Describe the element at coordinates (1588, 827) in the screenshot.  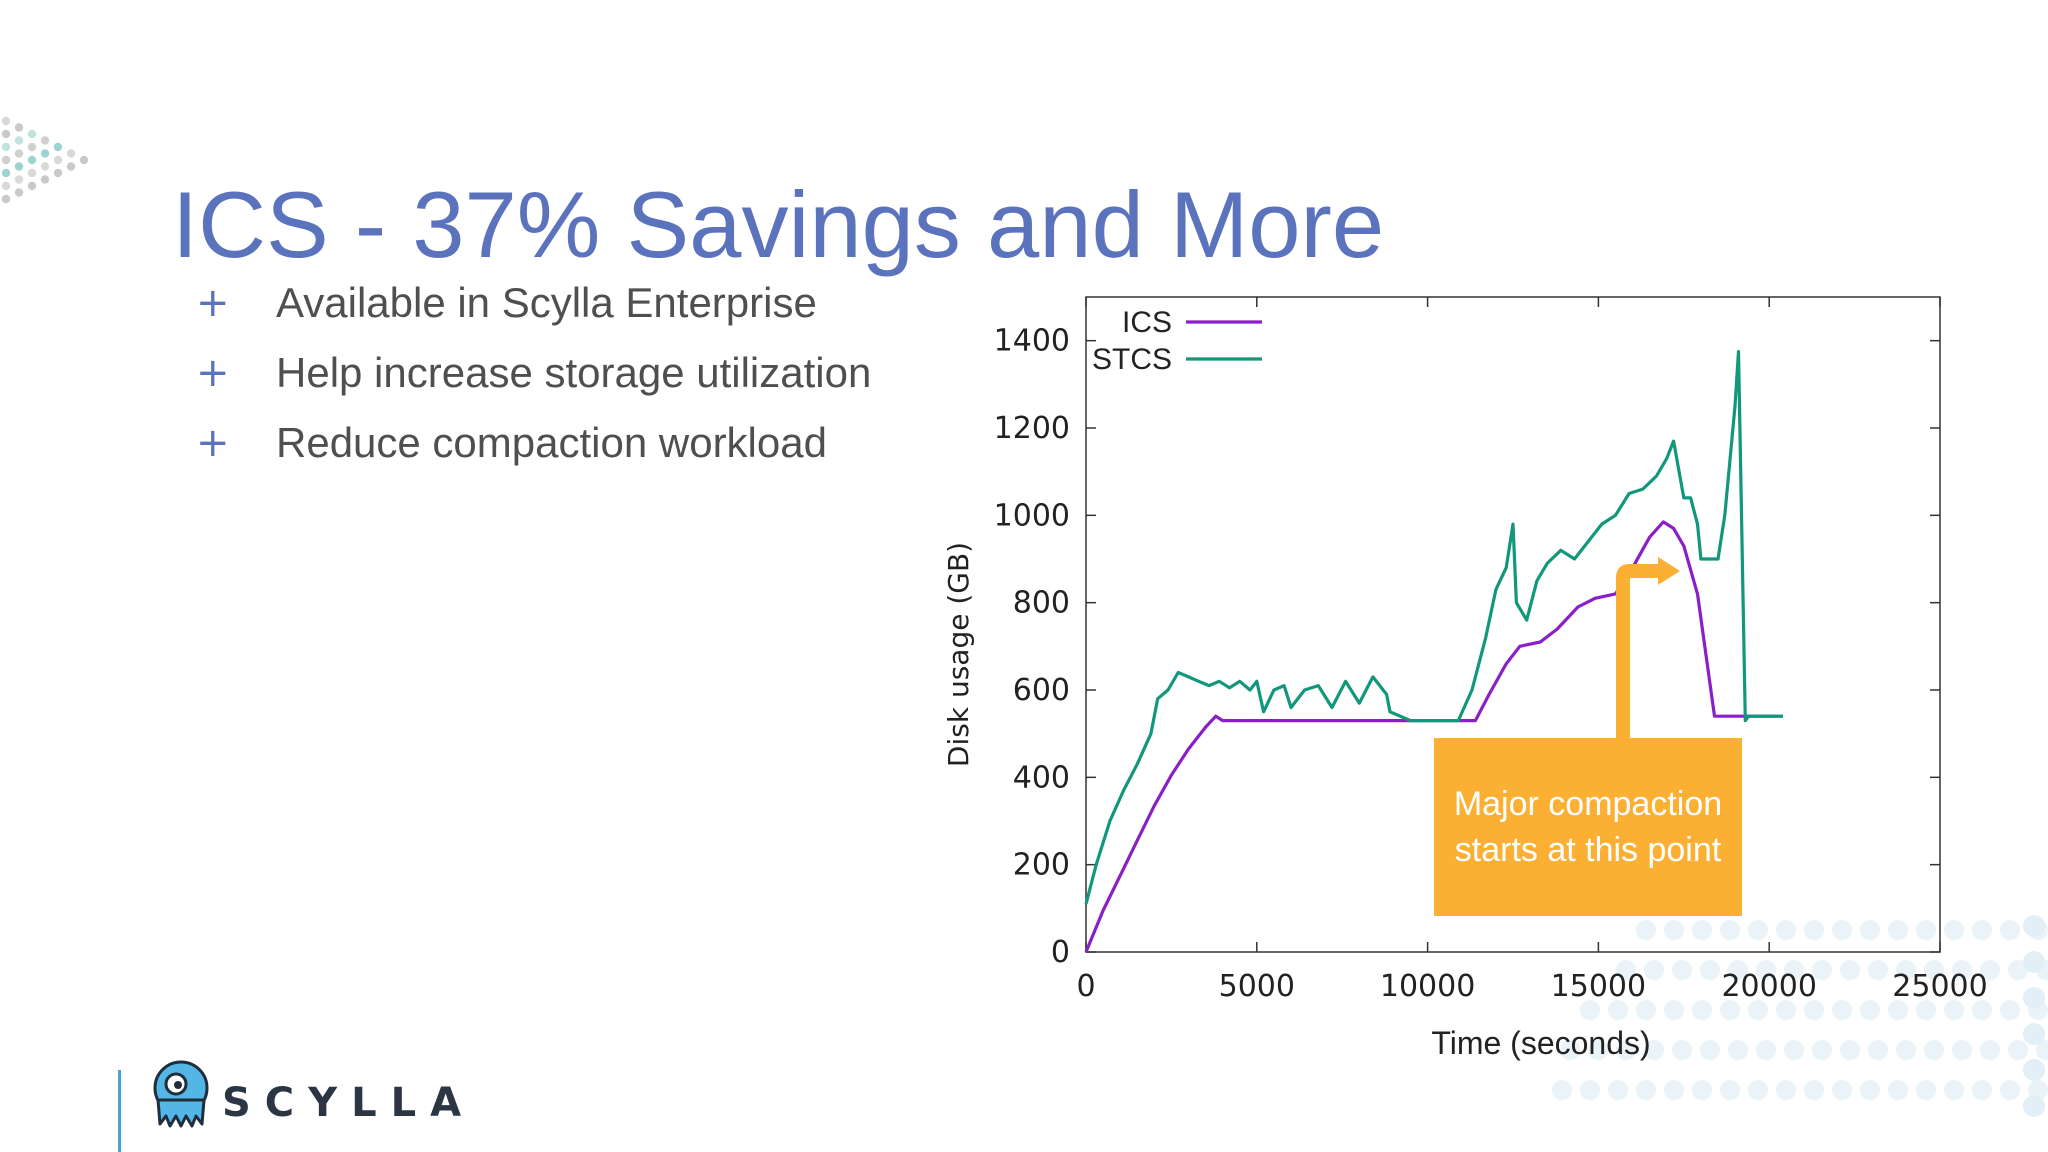
I see `major-compaction-callout: Major compaction starts at this point` at that location.